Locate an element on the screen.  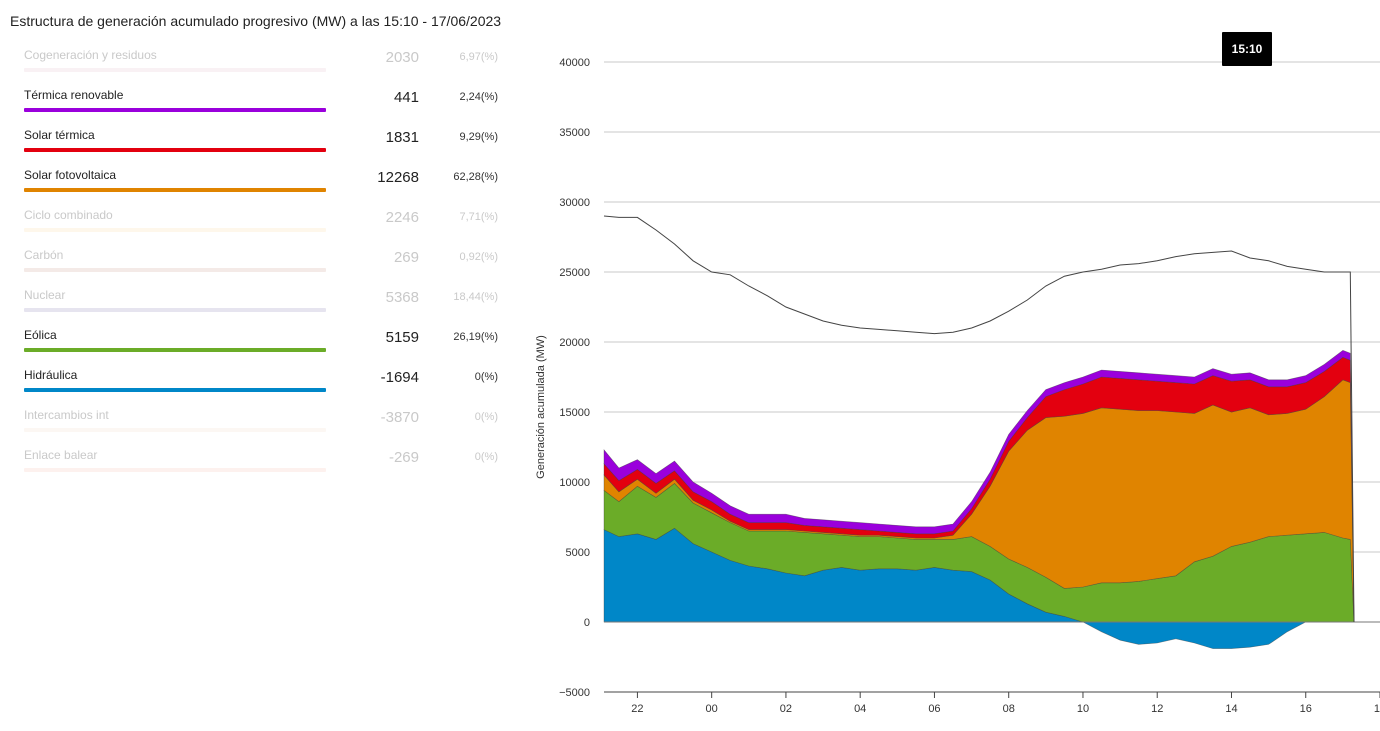
legend-label: Carbón is located at coordinates (44, 255).